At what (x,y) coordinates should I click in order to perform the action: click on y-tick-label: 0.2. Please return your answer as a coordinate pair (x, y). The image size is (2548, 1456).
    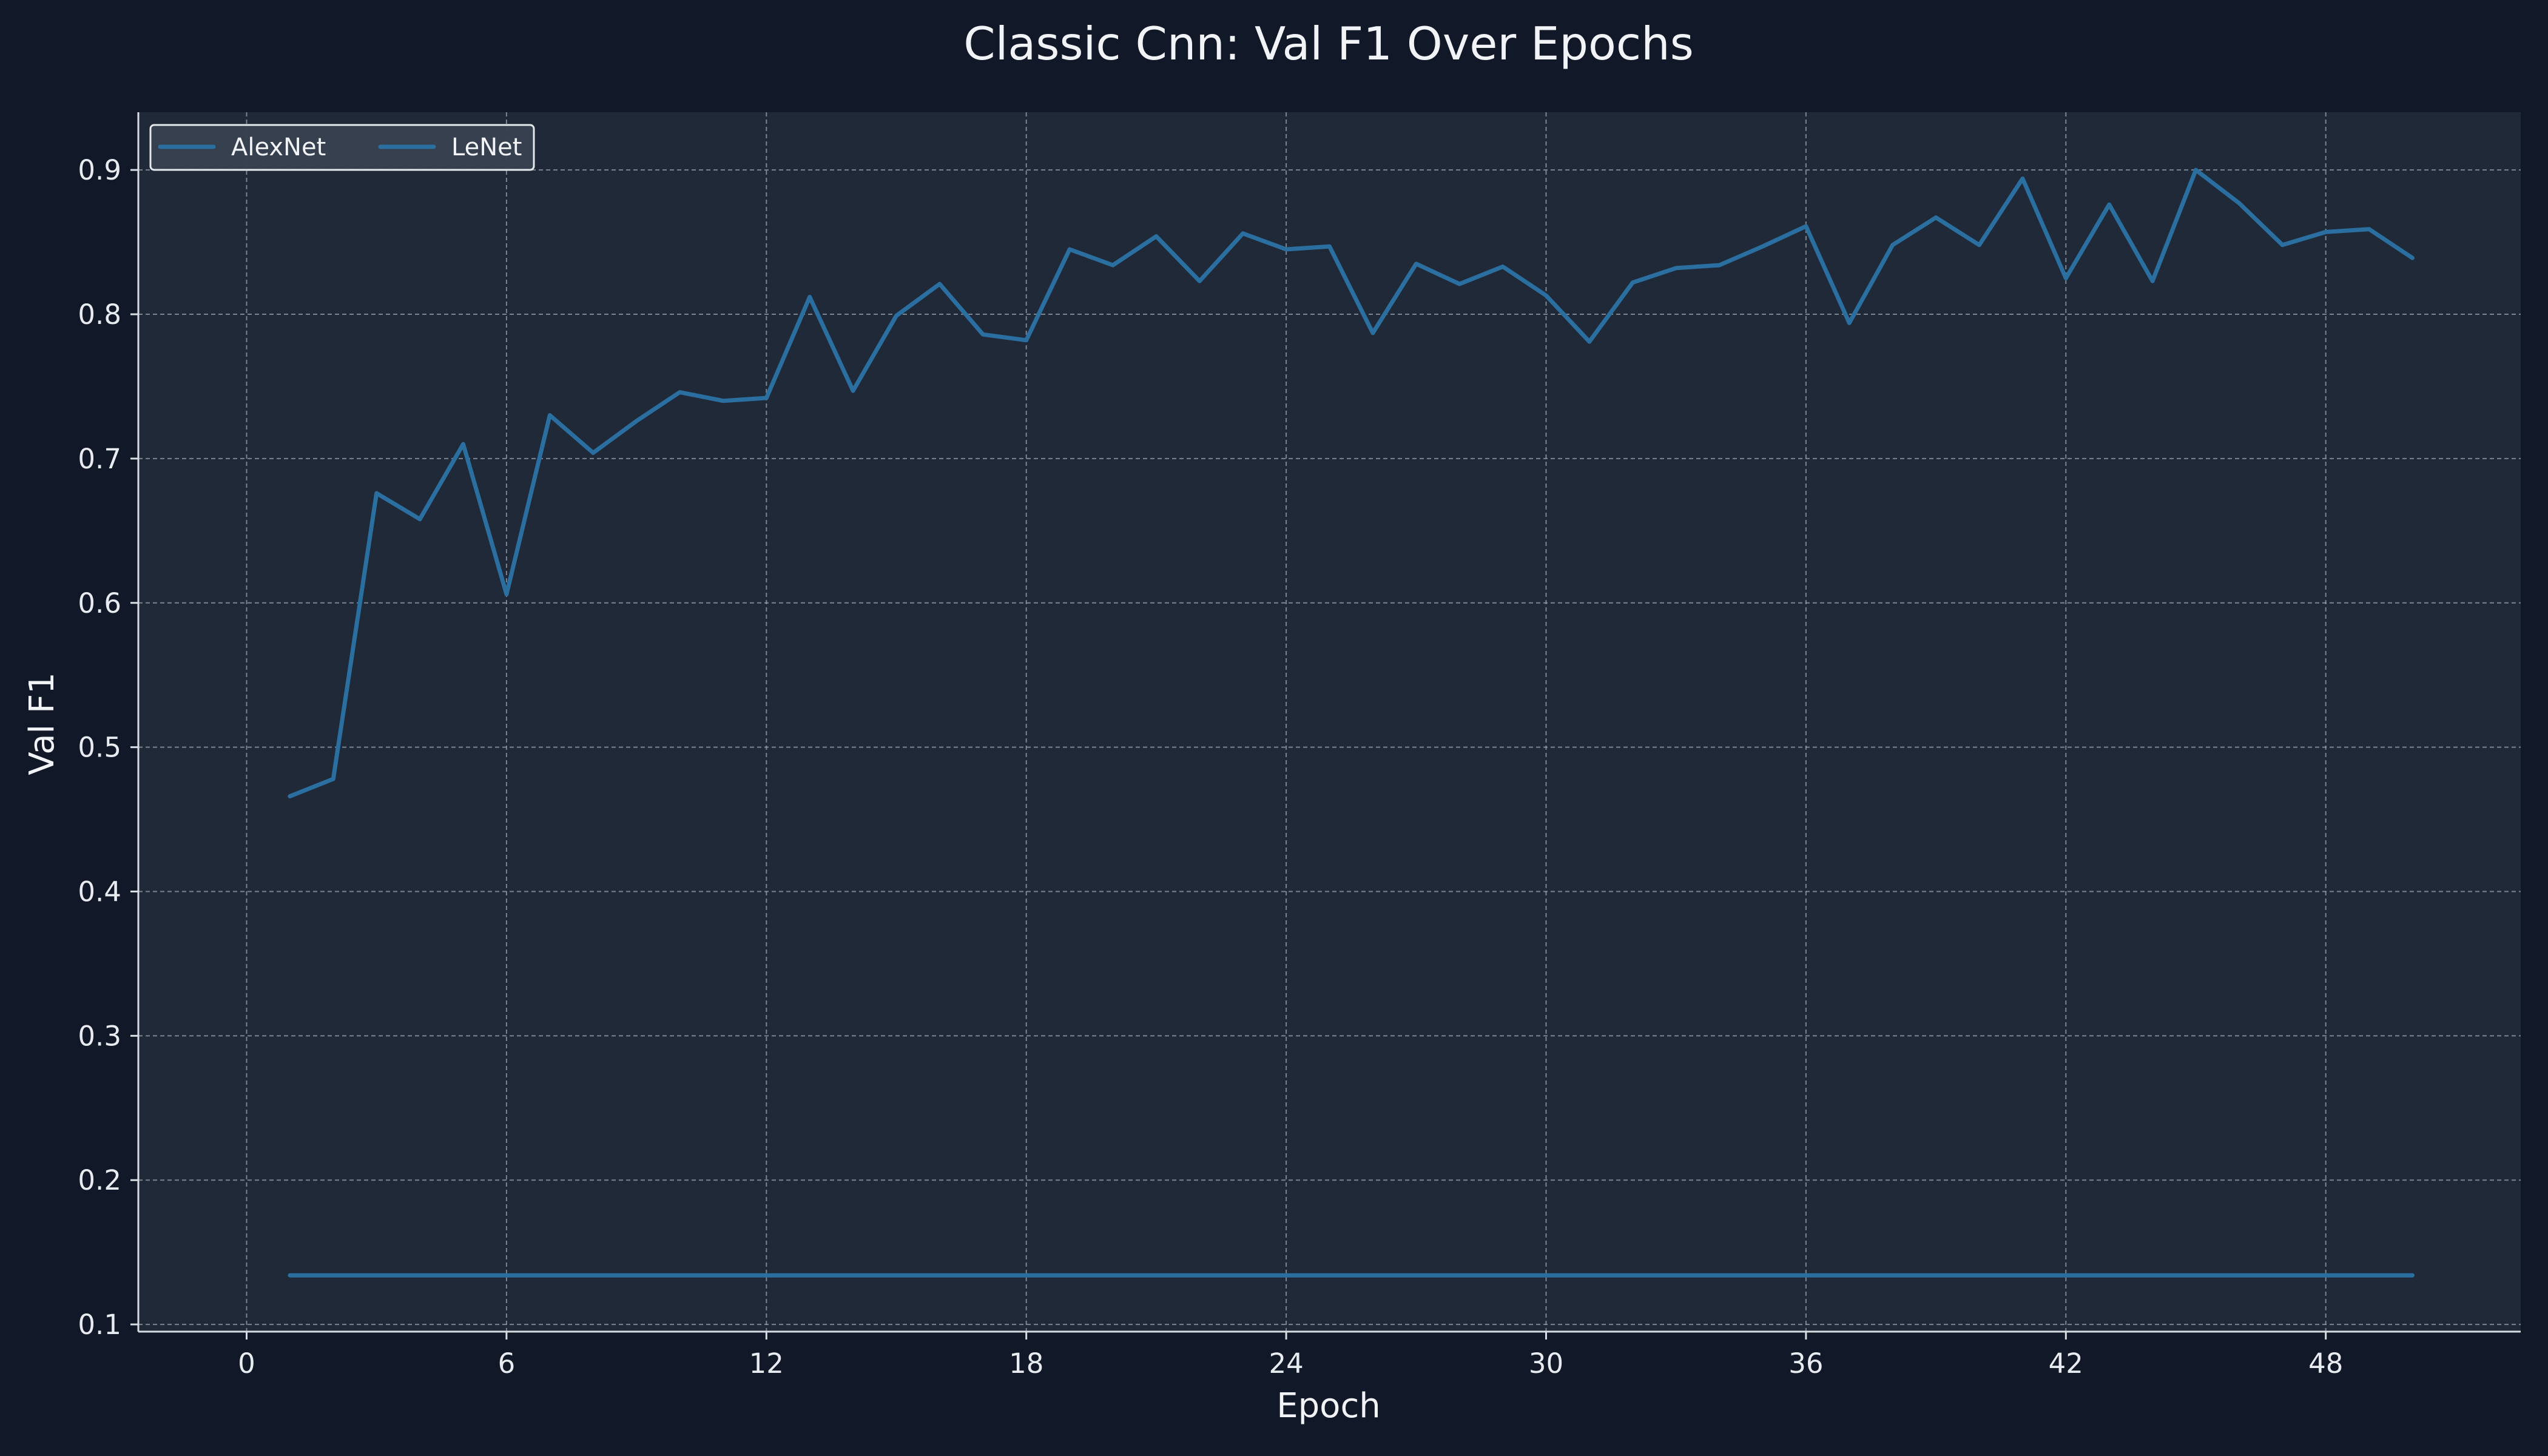
    Looking at the image, I should click on (99, 1180).